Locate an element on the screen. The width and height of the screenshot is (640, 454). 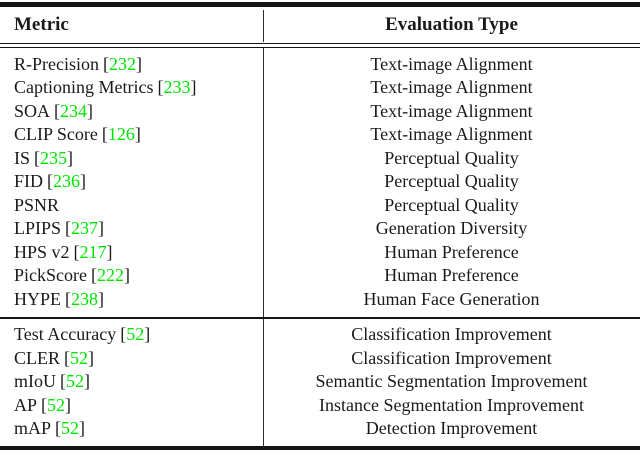
table-row: mAP [52] Detection Improvement is located at coordinates (320, 429).